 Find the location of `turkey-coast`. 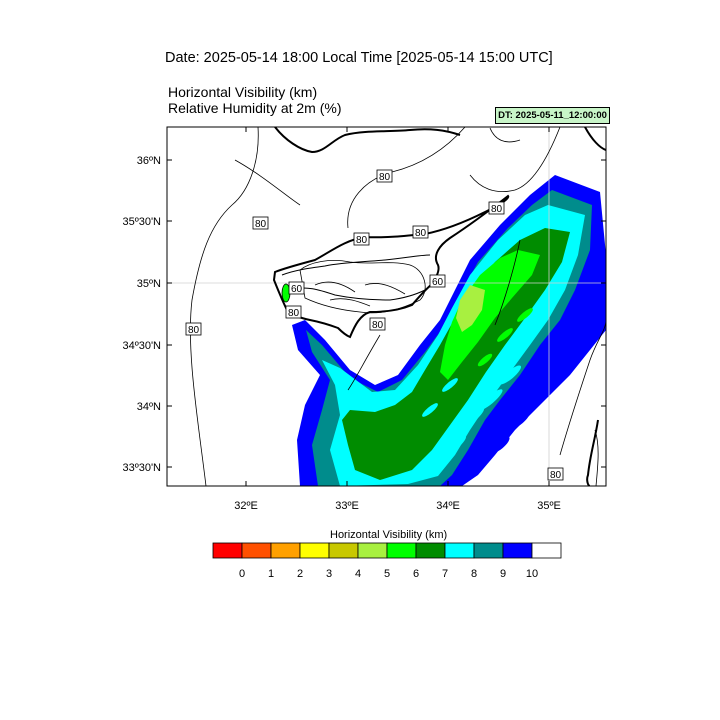

turkey-coast is located at coordinates (367, 140).